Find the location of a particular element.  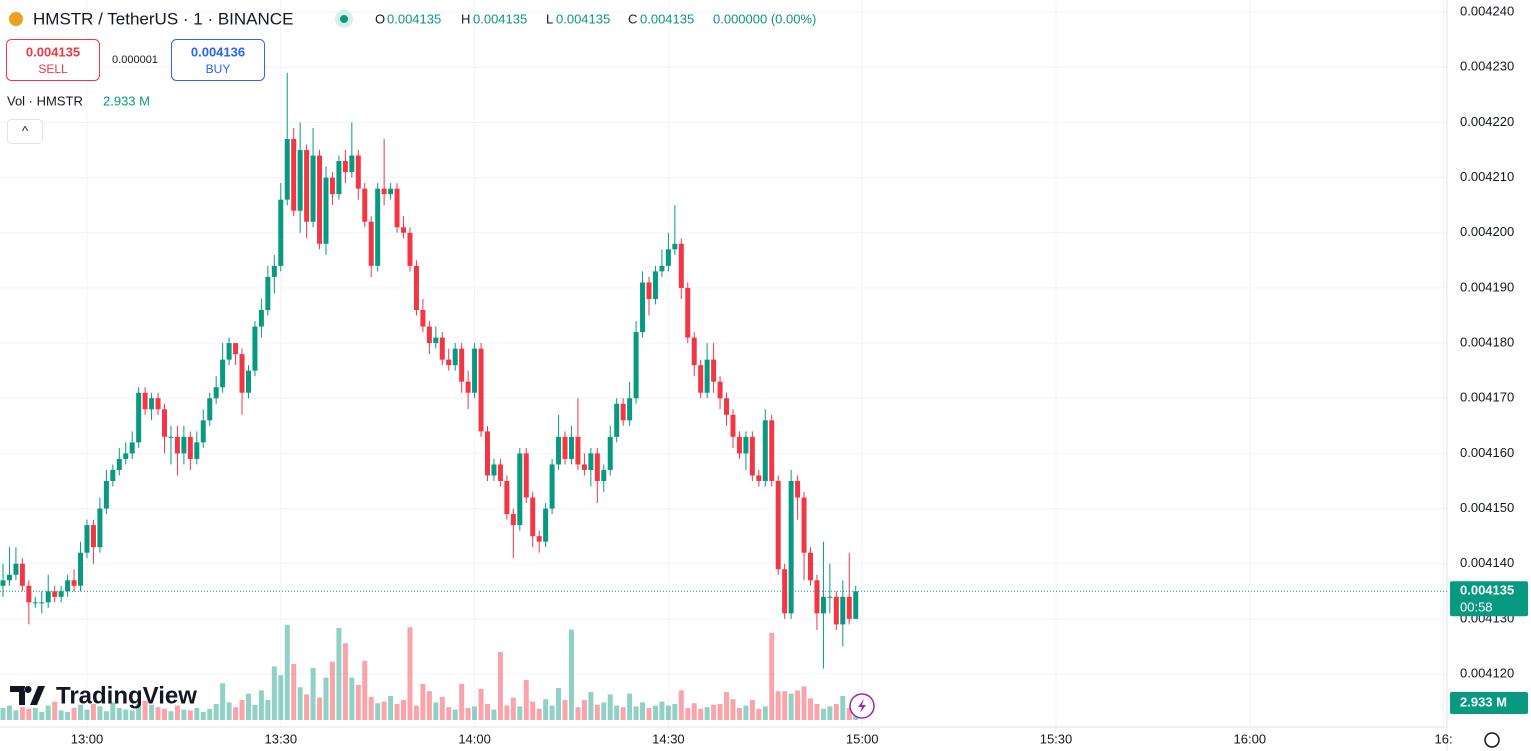

c-value: 0.004135 is located at coordinates (667, 18).